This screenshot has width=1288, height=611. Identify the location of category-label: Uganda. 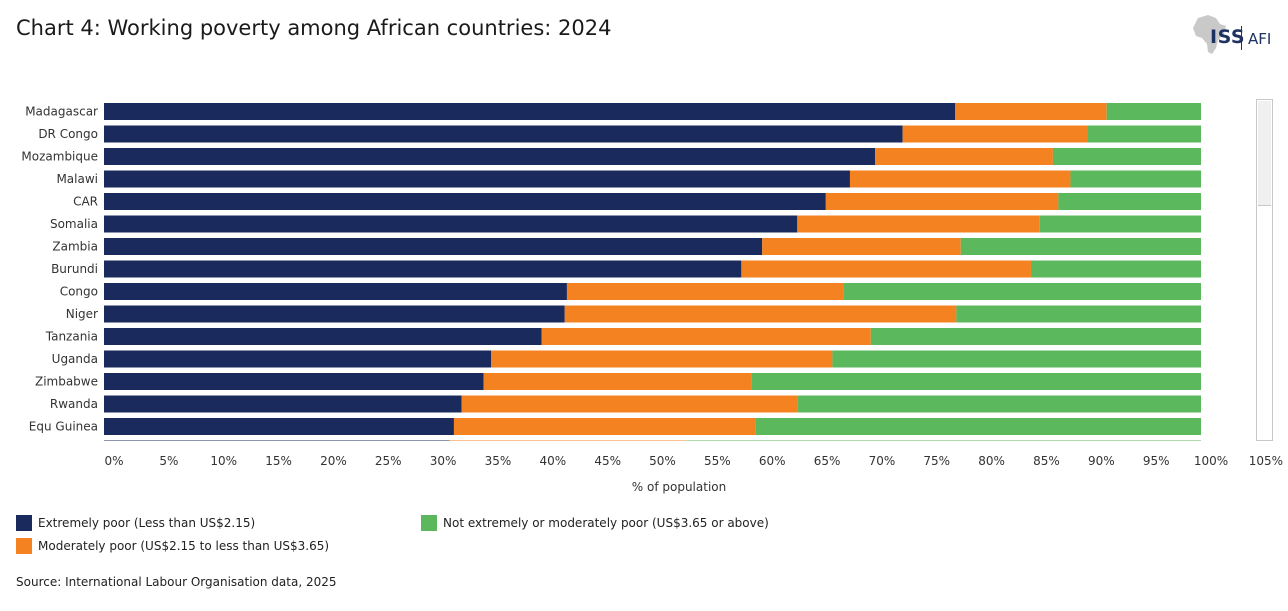
(75, 359).